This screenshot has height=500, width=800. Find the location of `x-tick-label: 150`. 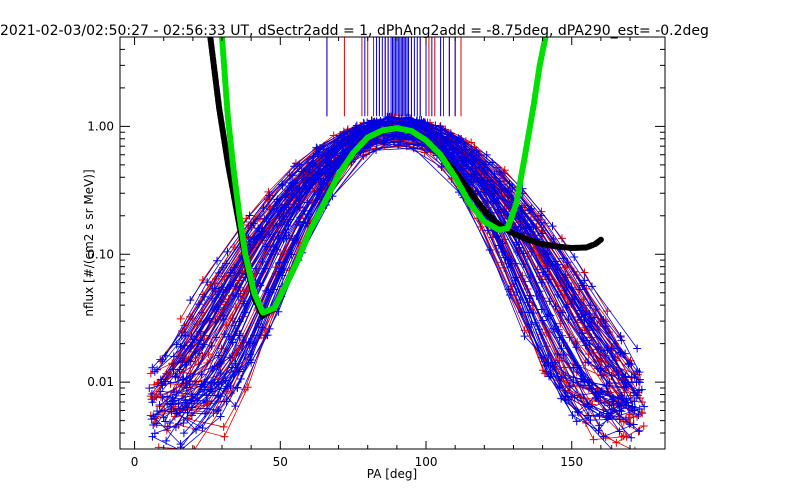

x-tick-label: 150 is located at coordinates (571, 462).